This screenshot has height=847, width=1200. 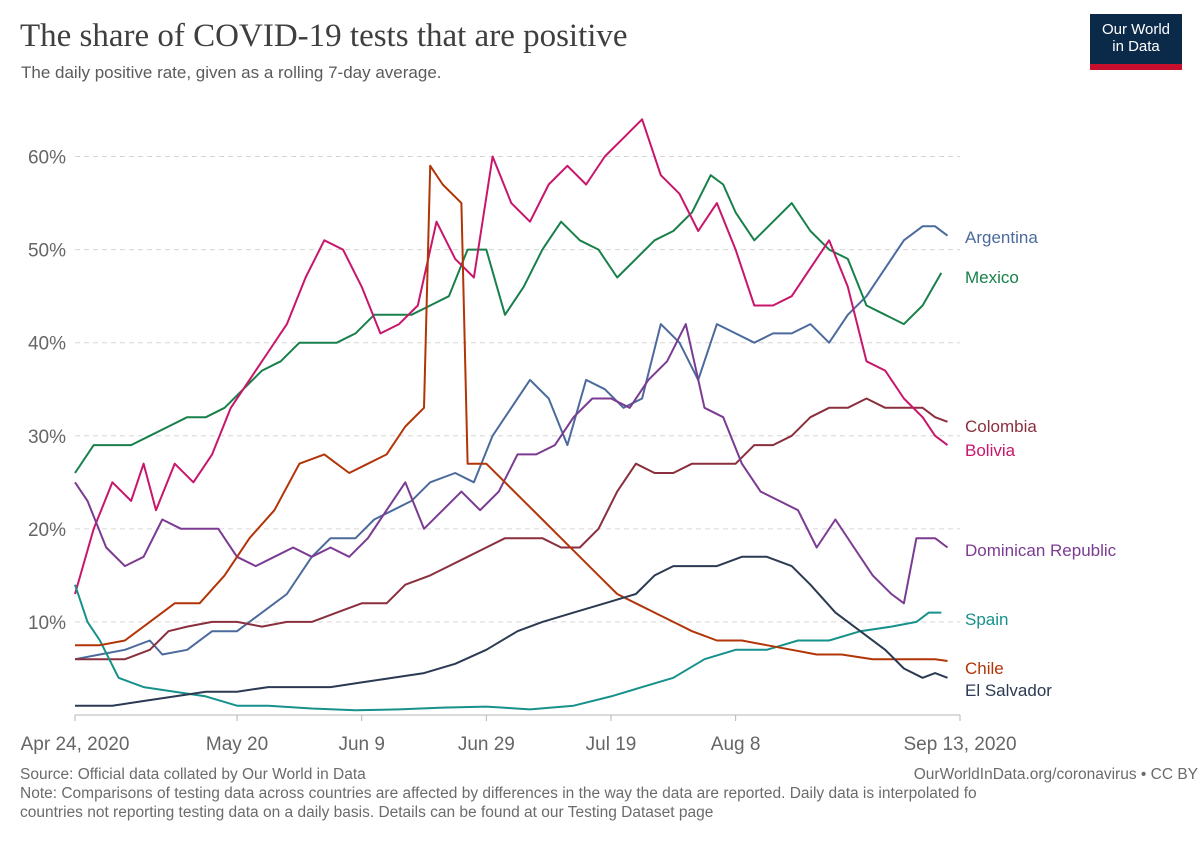 I want to click on y-tick-label: 20%, so click(x=47, y=530).